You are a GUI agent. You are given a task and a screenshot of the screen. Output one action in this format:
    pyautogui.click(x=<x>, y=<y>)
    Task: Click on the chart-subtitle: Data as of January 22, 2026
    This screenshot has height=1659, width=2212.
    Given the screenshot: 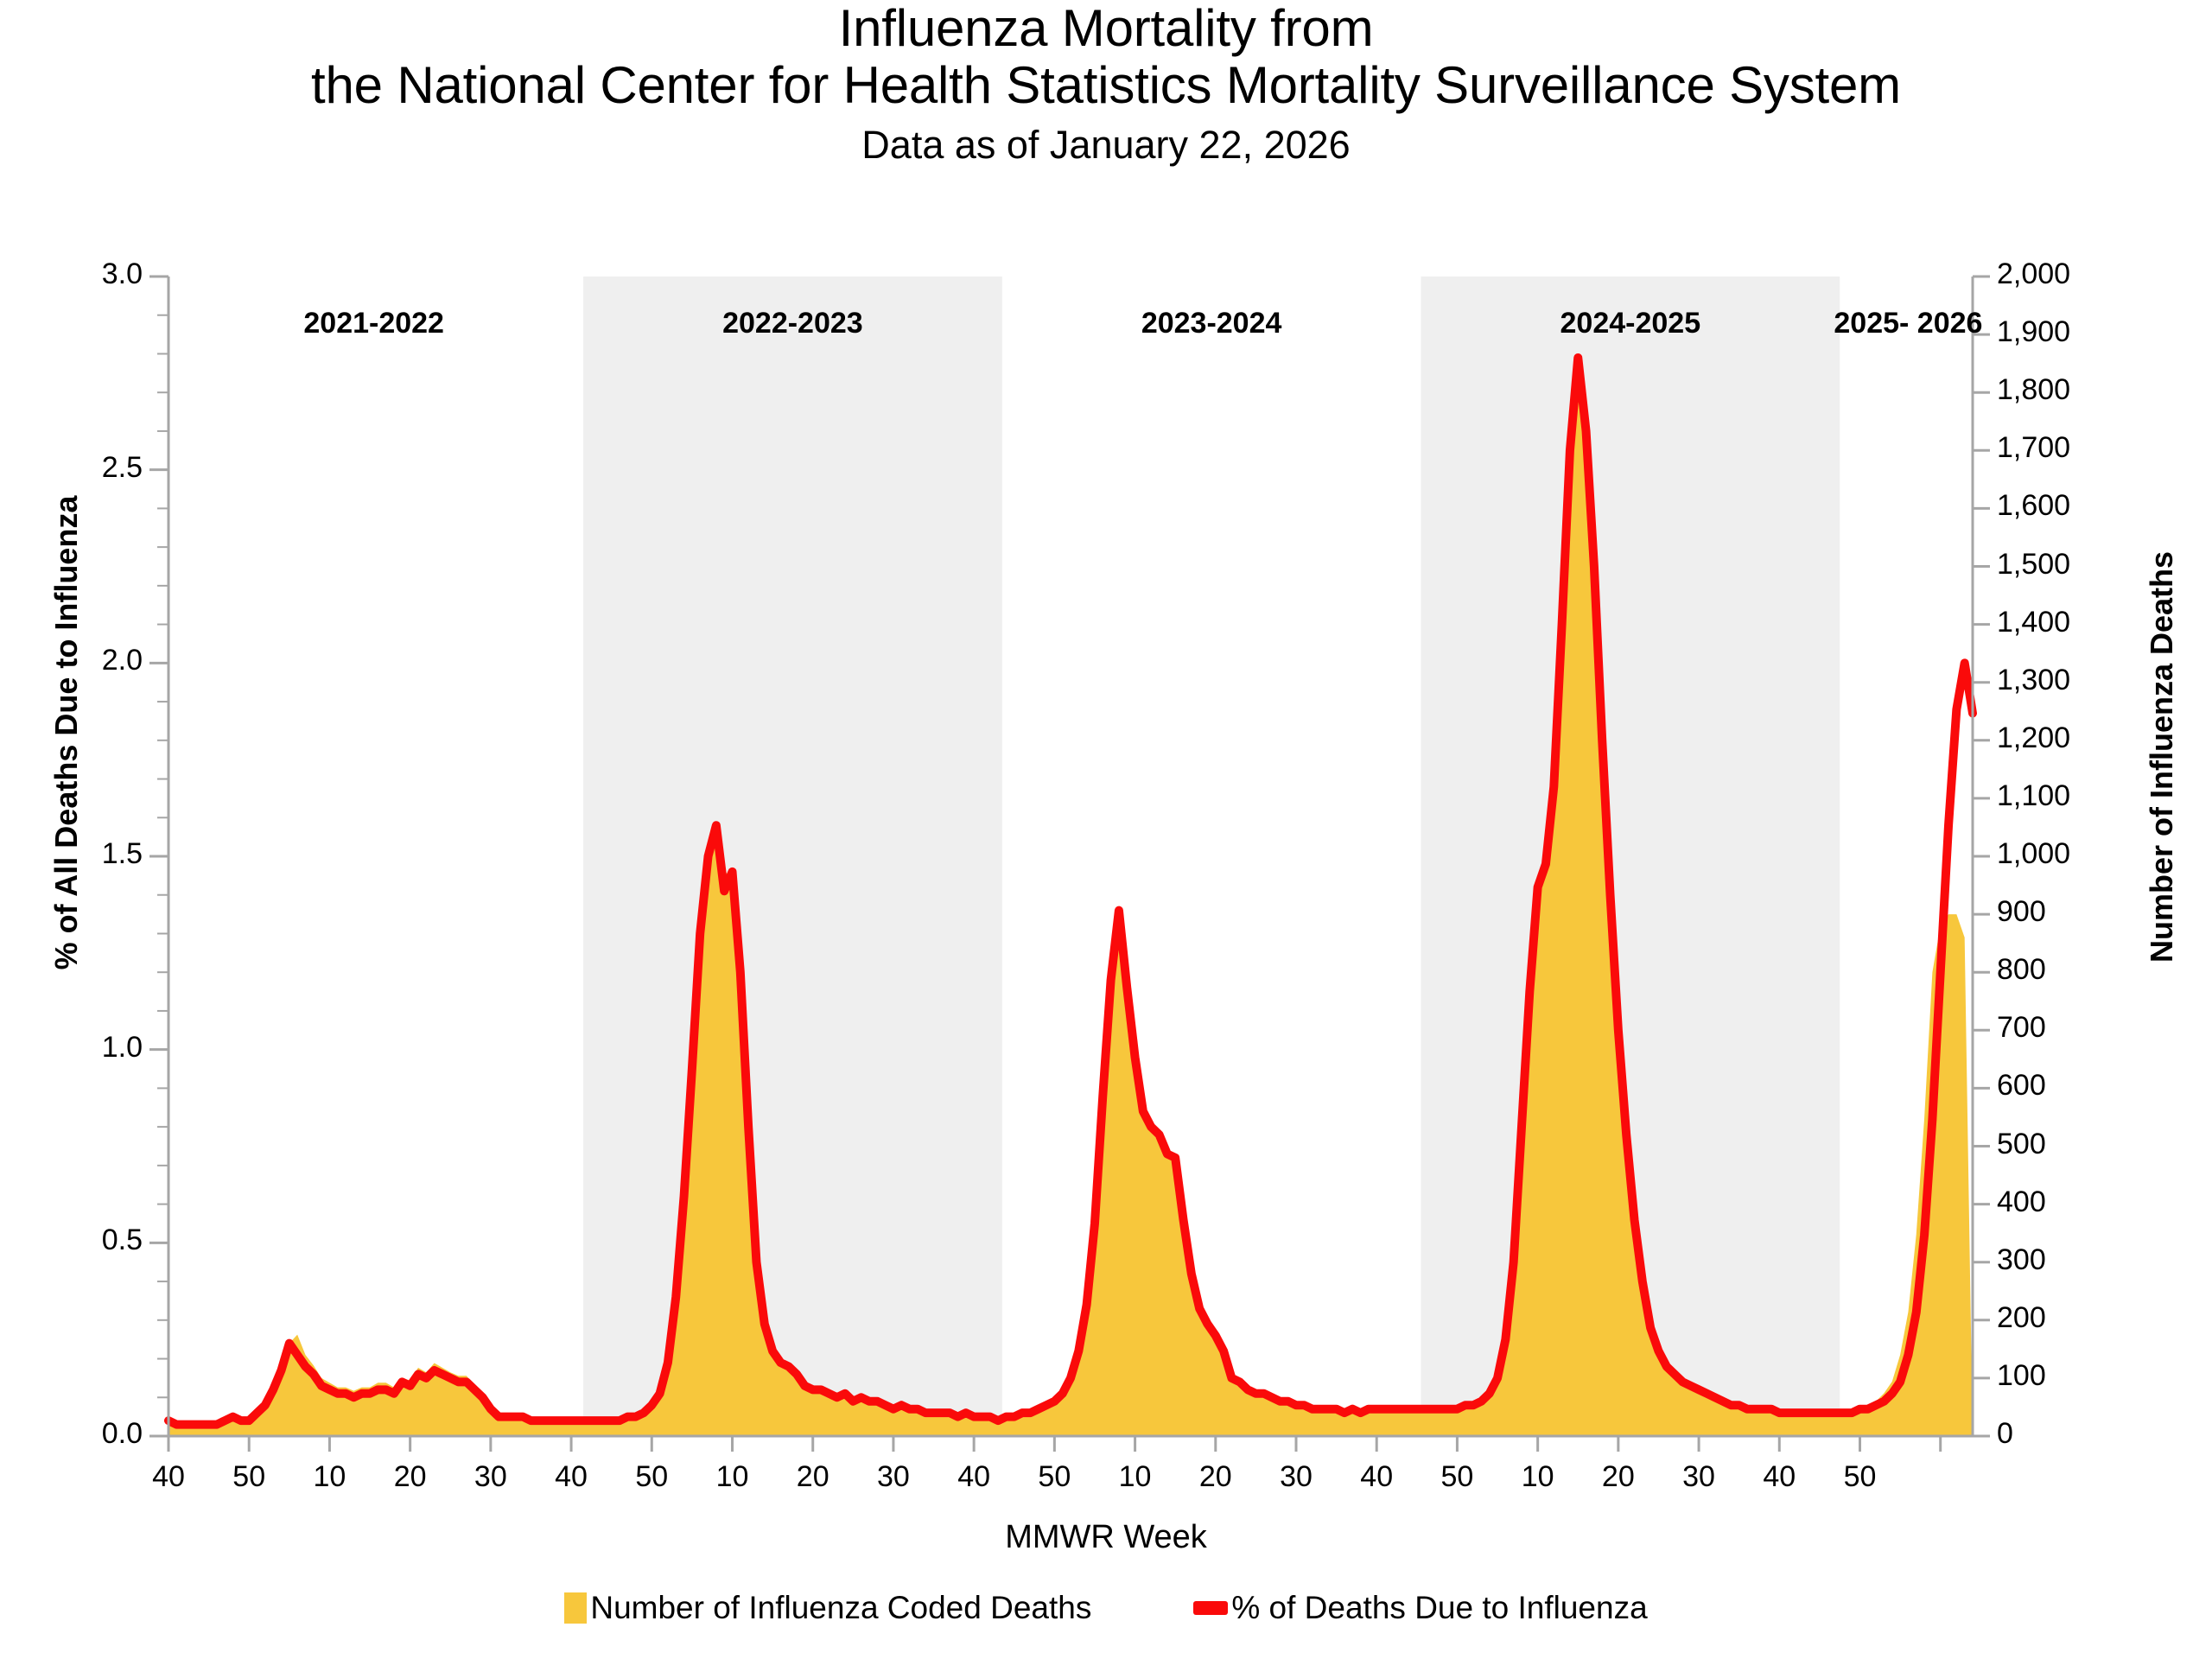 What is the action you would take?
    pyautogui.click(x=1106, y=145)
    